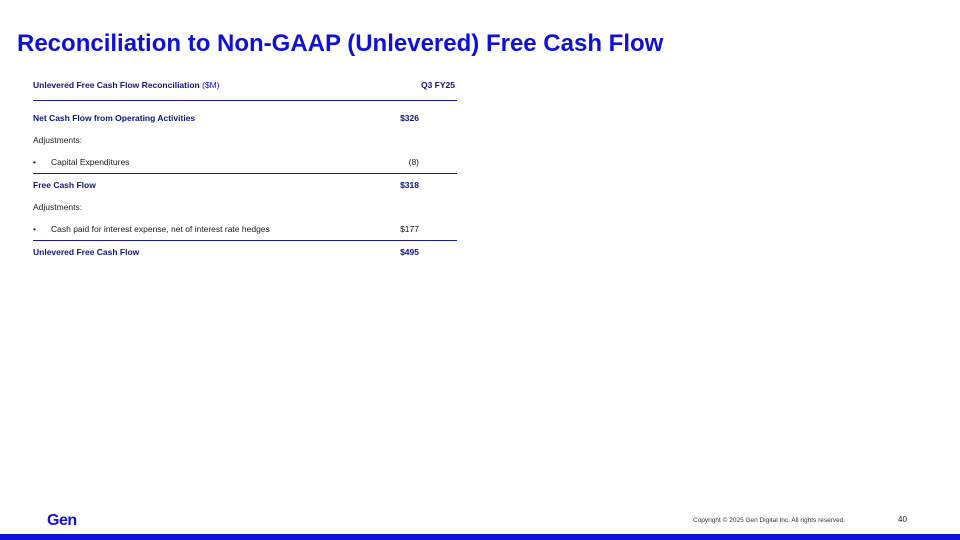 The height and width of the screenshot is (540, 960). What do you see at coordinates (64, 185) in the screenshot?
I see `row-label: Free Cash Flow` at bounding box center [64, 185].